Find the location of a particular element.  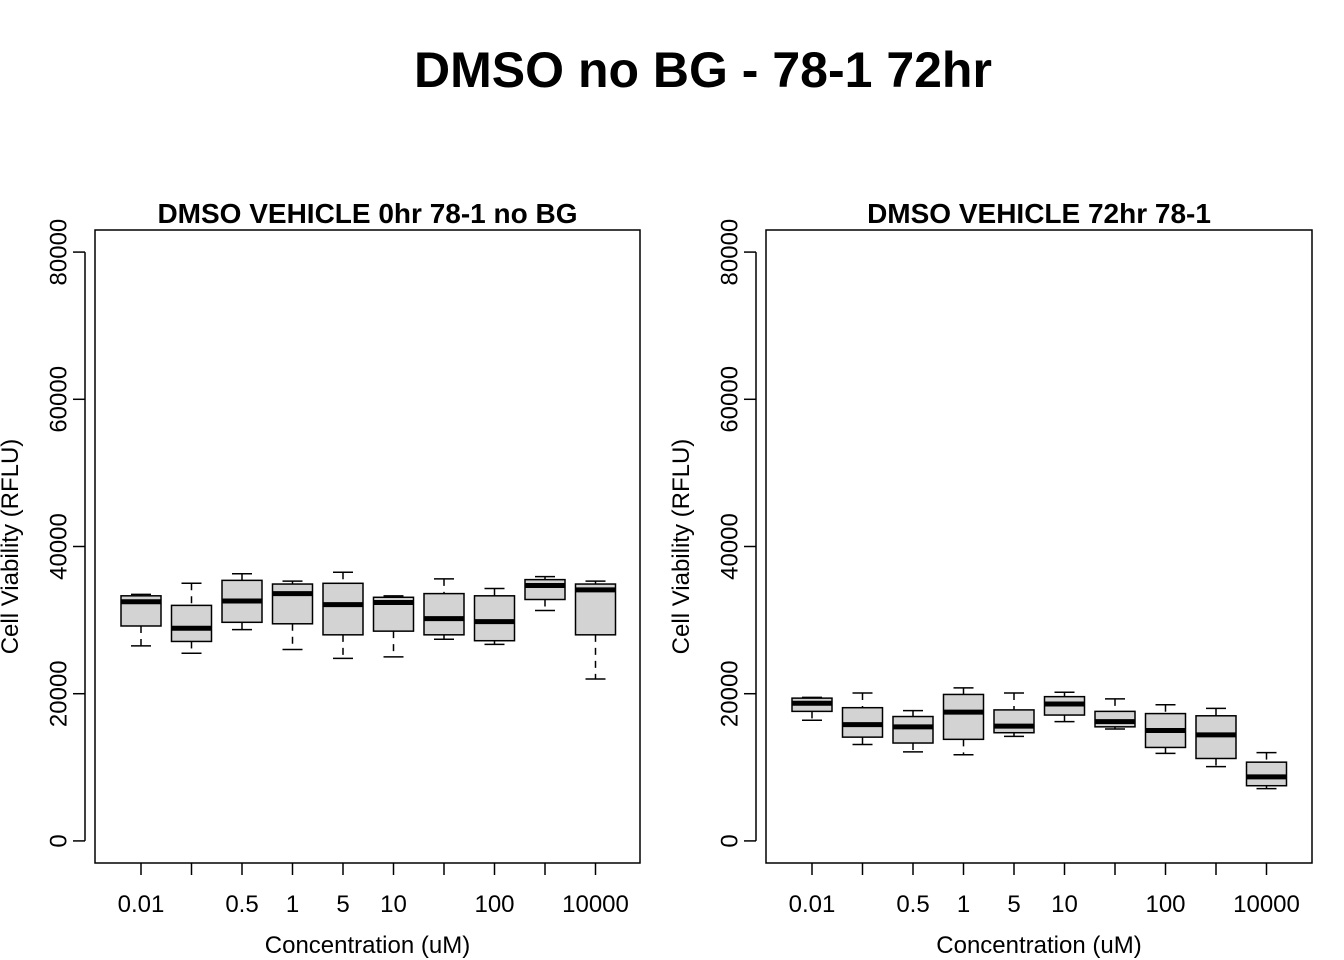

figure-title: DMSO no BG - 78-1 72hr is located at coordinates (703, 70).